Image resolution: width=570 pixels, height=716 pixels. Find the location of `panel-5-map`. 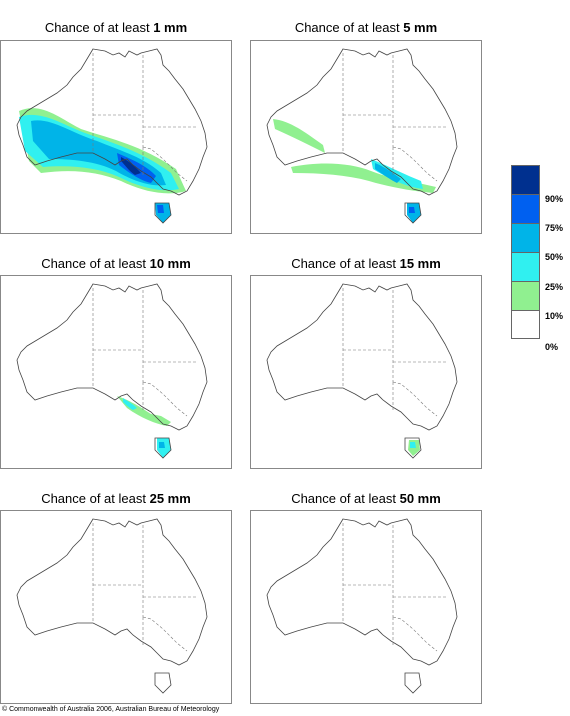

panel-5-map is located at coordinates (116, 607).